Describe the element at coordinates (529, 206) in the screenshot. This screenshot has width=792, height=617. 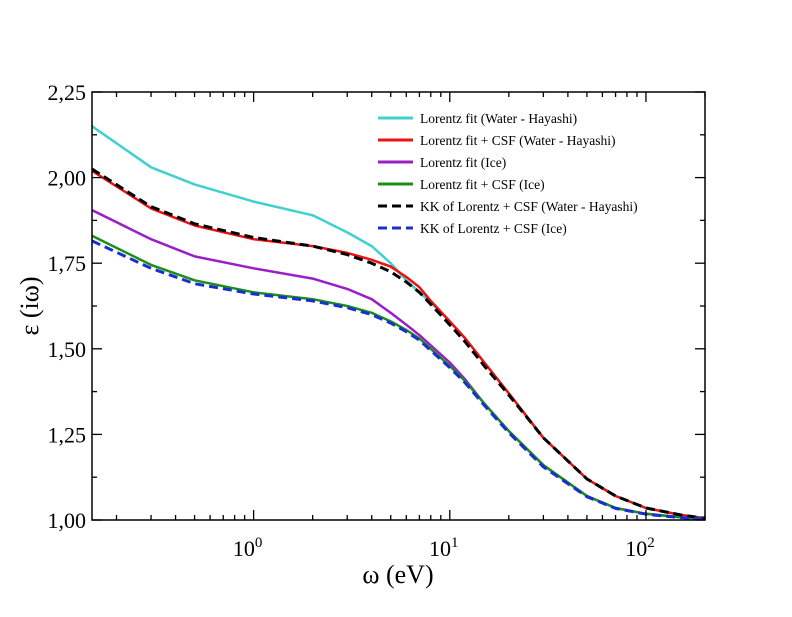
I see `legend-label-5: KK of Lorentz + CSF (Water - Hayashi)` at that location.